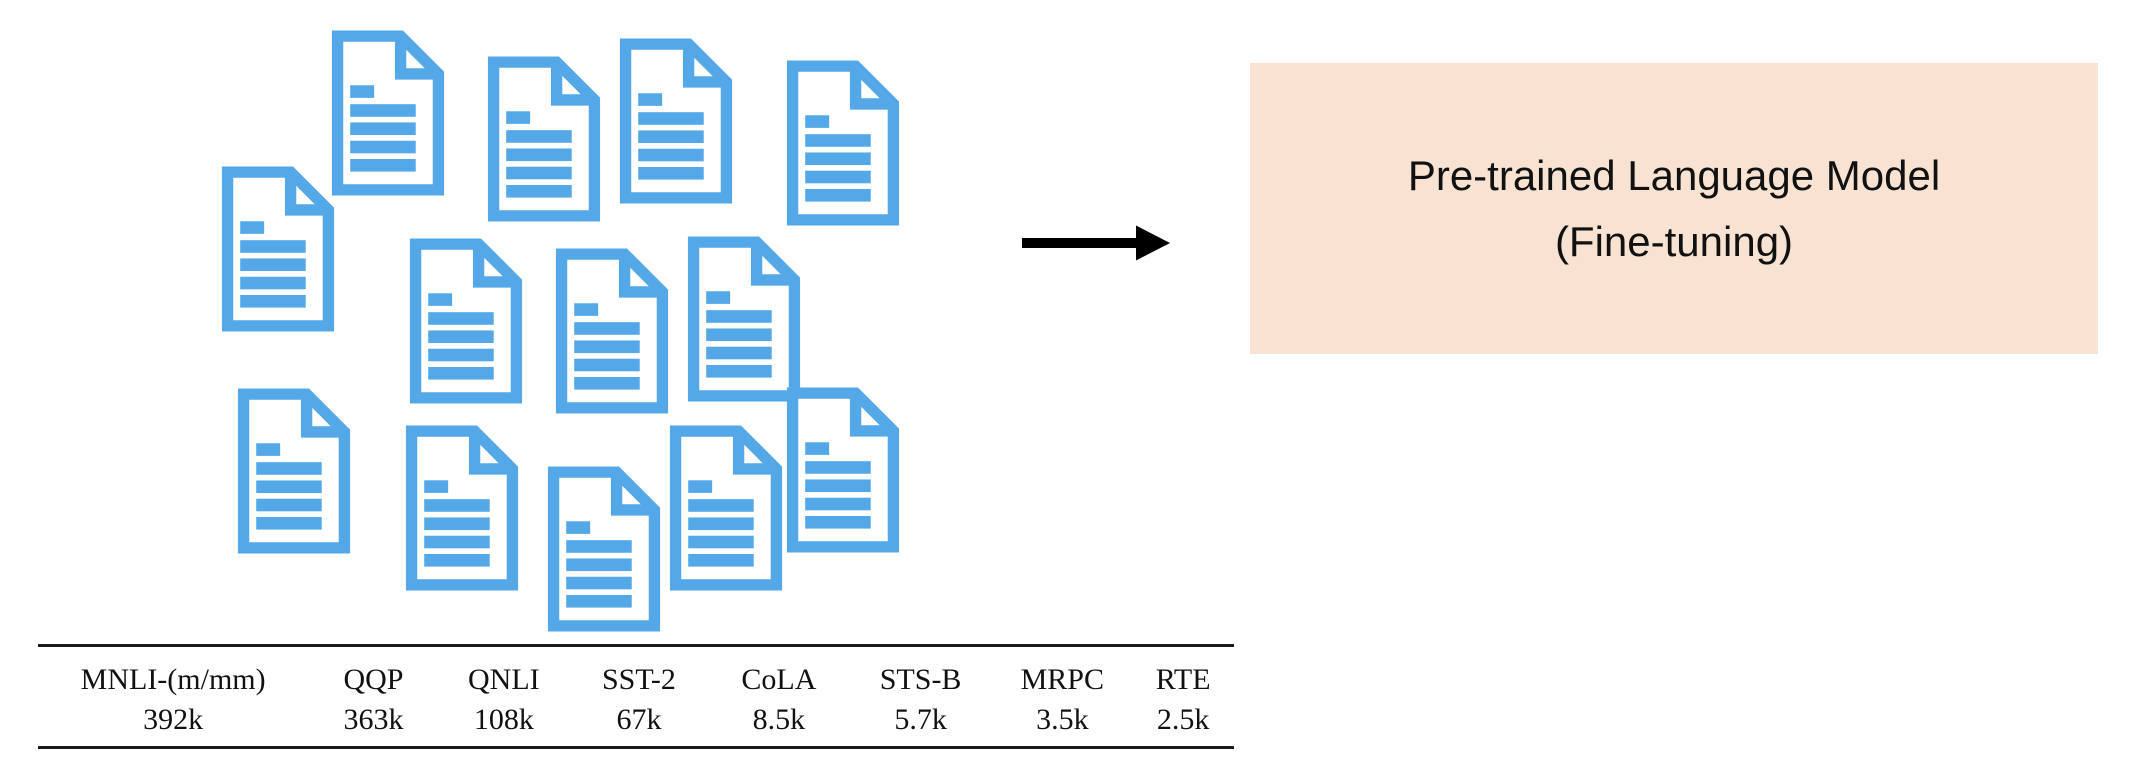 Image resolution: width=2140 pixels, height=782 pixels. What do you see at coordinates (1062, 719) in the screenshot?
I see `table-value-cell: 3.5k` at bounding box center [1062, 719].